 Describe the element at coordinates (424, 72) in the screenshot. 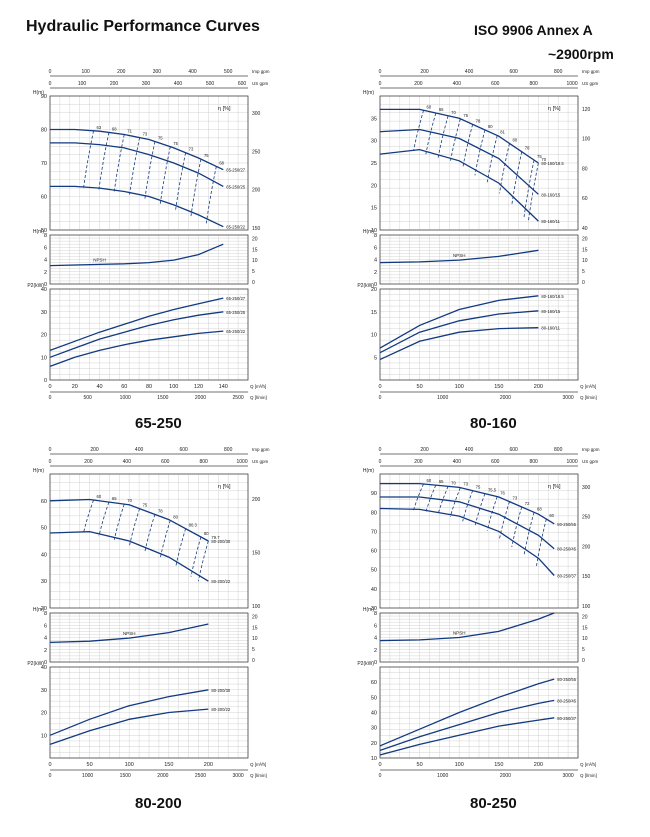

I see `impgpm-tick-label: 200` at that location.